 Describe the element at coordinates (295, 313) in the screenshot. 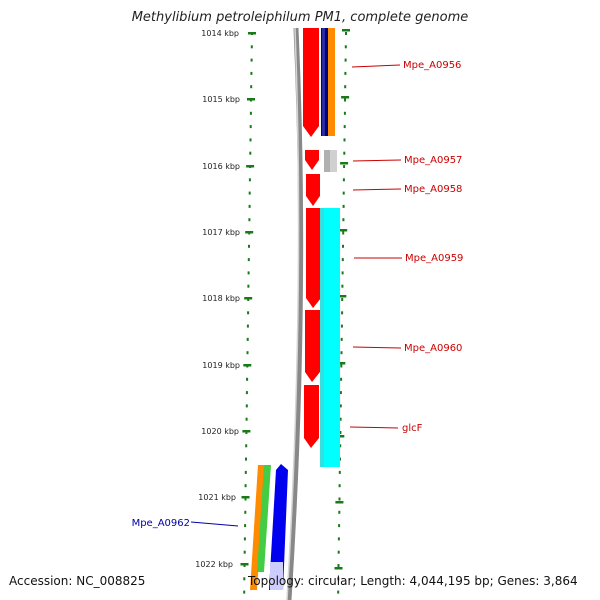

I see `genome-backbone` at that location.